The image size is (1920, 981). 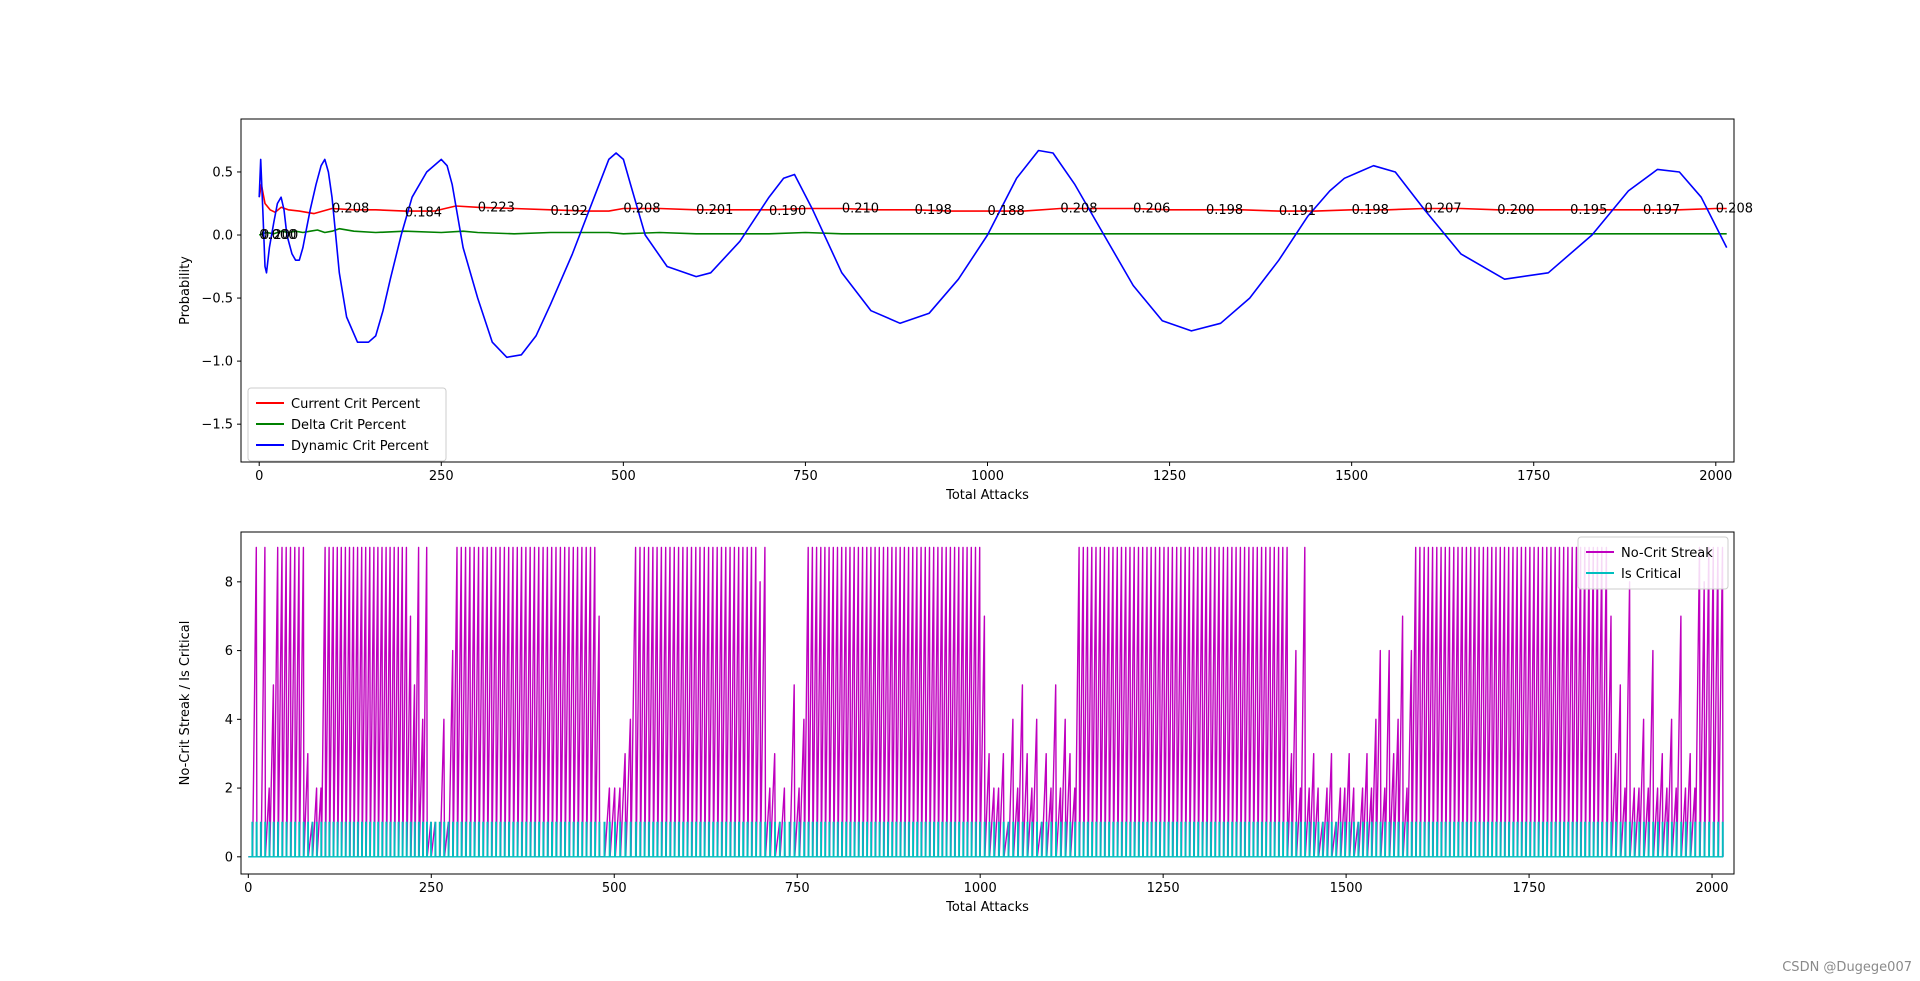 I want to click on chart1-ytick-label: 0.0, so click(x=222, y=236).